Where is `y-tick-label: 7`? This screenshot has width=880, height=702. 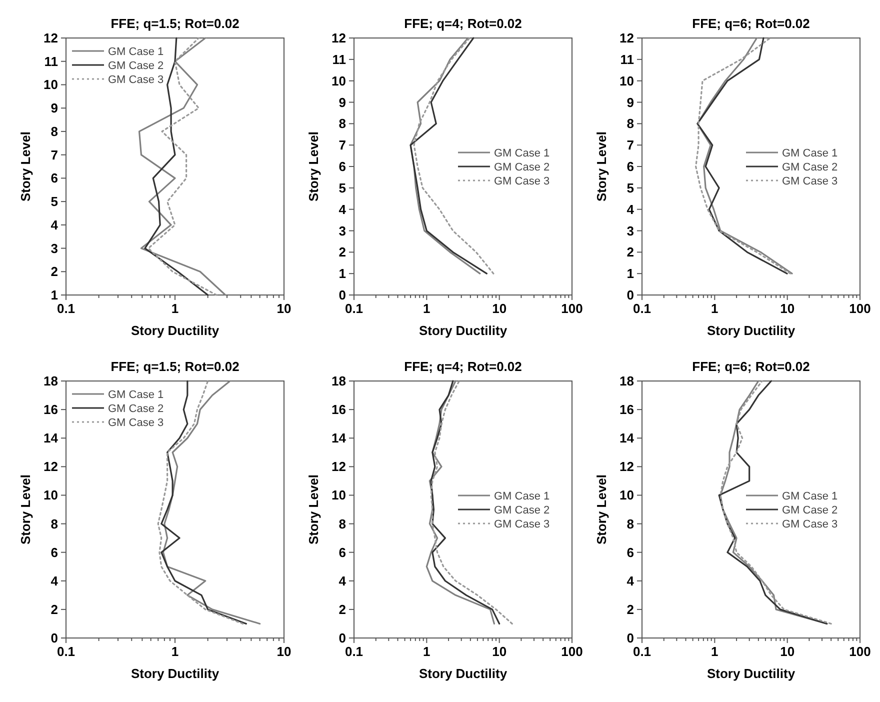
y-tick-label: 7 is located at coordinates (342, 145).